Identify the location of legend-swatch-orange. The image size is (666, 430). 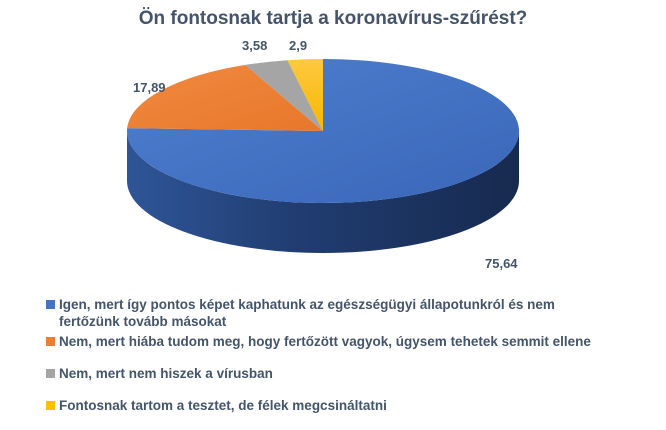
(50, 341).